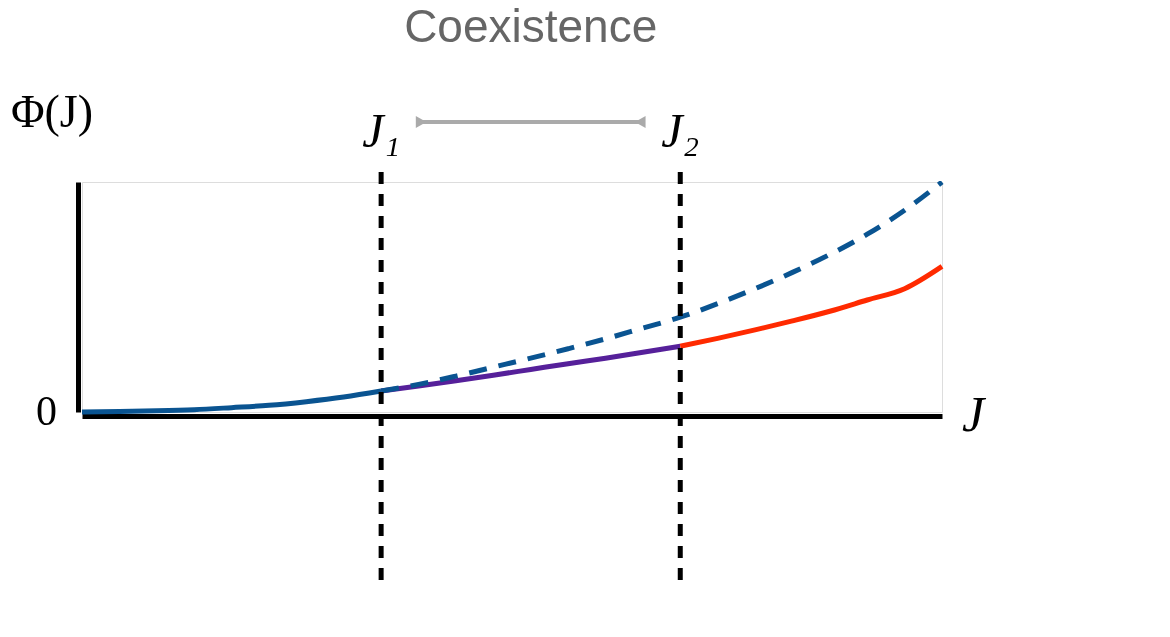  Describe the element at coordinates (381, 130) in the screenshot. I see `text: J₁` at that location.